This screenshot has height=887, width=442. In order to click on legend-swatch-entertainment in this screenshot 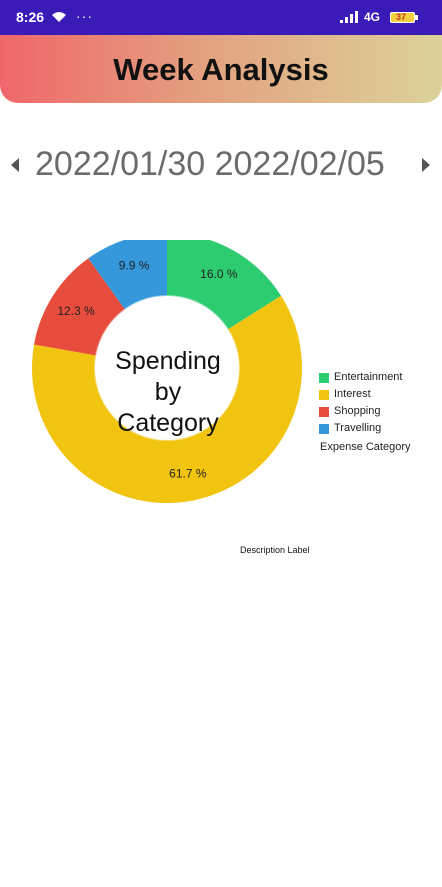, I will do `click(324, 378)`.